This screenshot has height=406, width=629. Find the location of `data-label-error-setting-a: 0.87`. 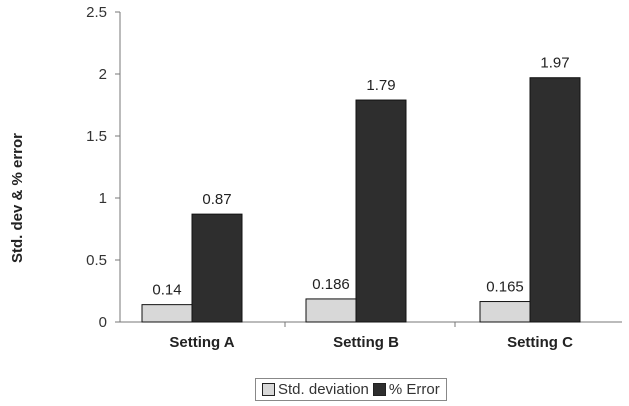

data-label-error-setting-a: 0.87 is located at coordinates (216, 199).